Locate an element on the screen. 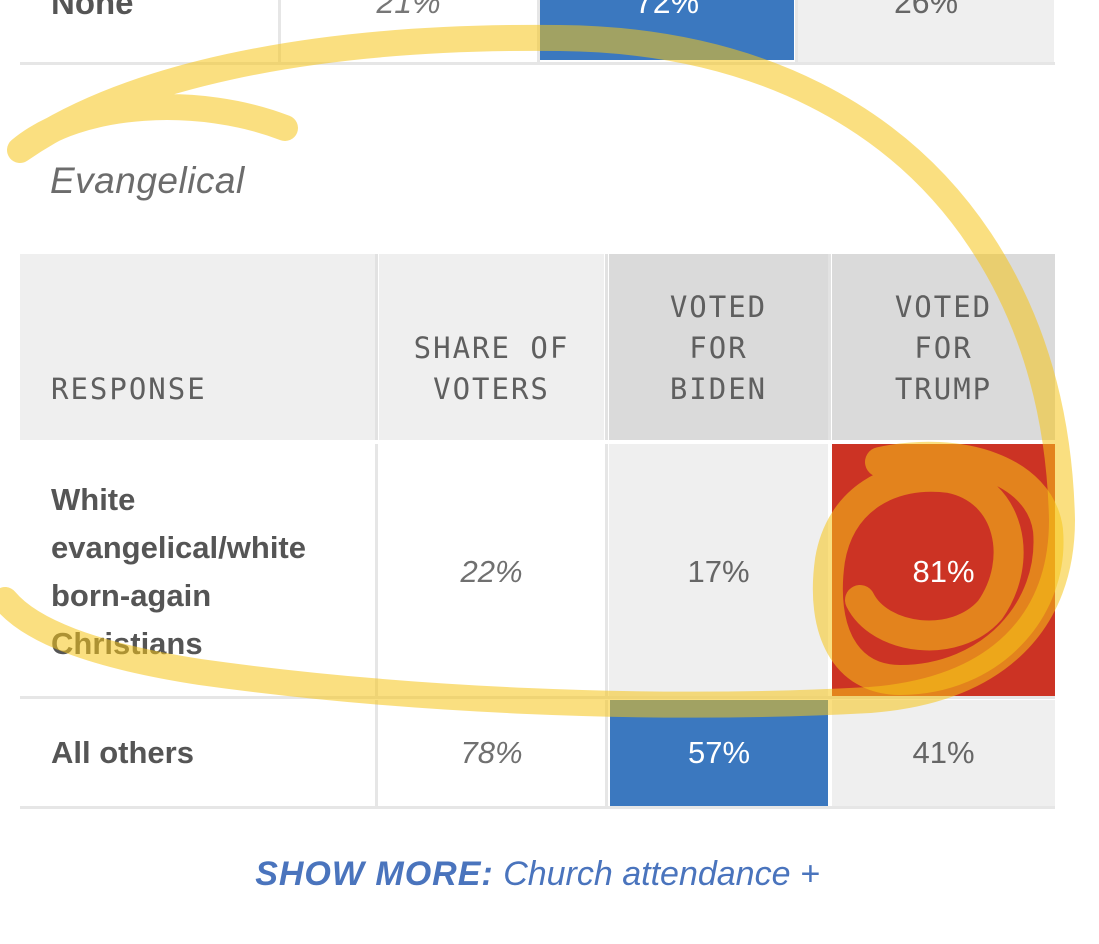 This screenshot has width=1099, height=944. prev-row-trump-cell: 26% is located at coordinates (926, 31).